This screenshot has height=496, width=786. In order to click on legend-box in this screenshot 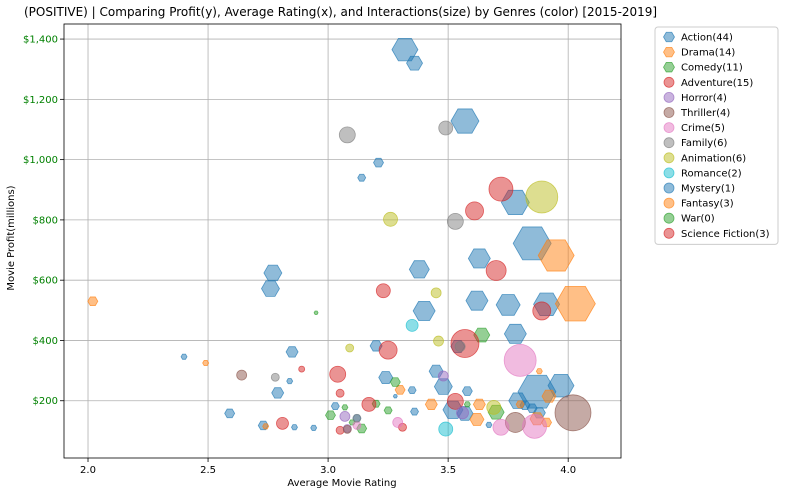, I will do `click(716, 135)`.